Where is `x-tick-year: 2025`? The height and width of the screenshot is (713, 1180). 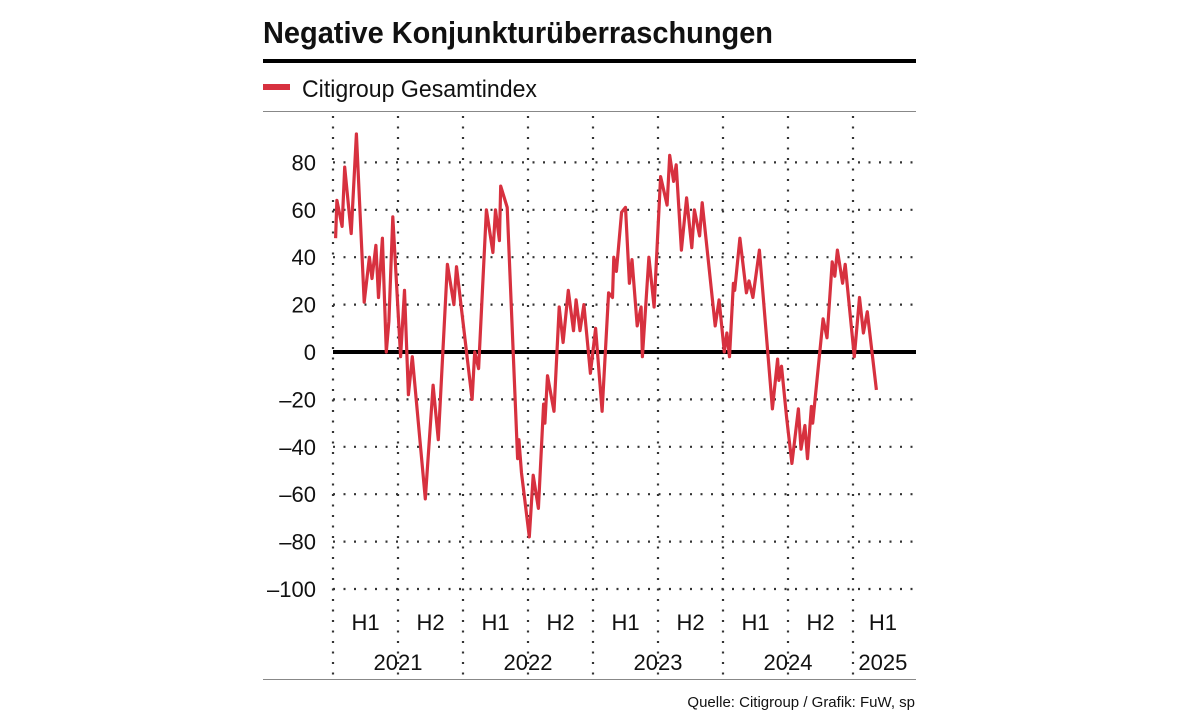
x-tick-year: 2025 is located at coordinates (882, 662).